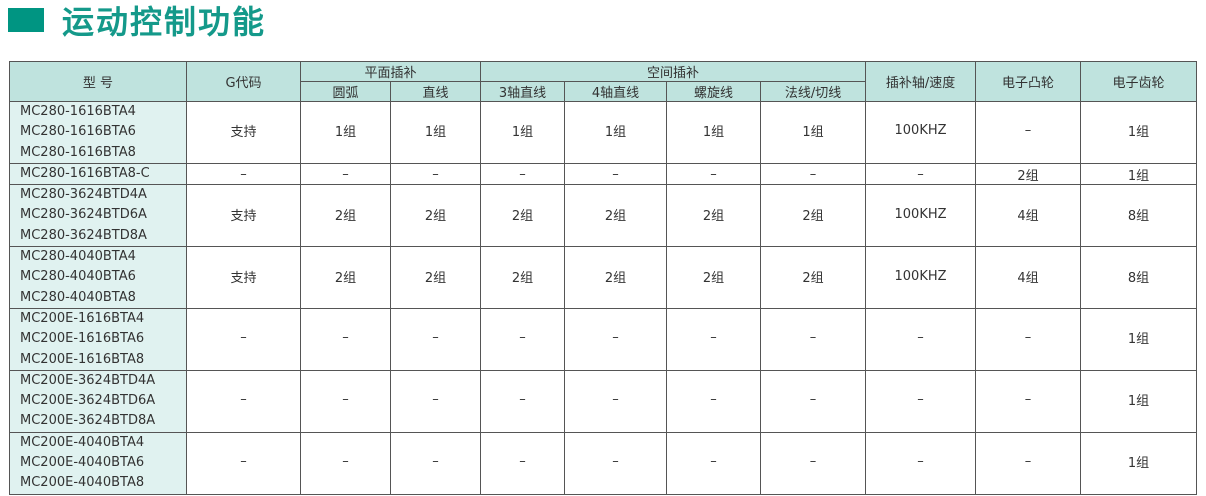  I want to click on model-name: MC280-1616BTA6, so click(78, 132).